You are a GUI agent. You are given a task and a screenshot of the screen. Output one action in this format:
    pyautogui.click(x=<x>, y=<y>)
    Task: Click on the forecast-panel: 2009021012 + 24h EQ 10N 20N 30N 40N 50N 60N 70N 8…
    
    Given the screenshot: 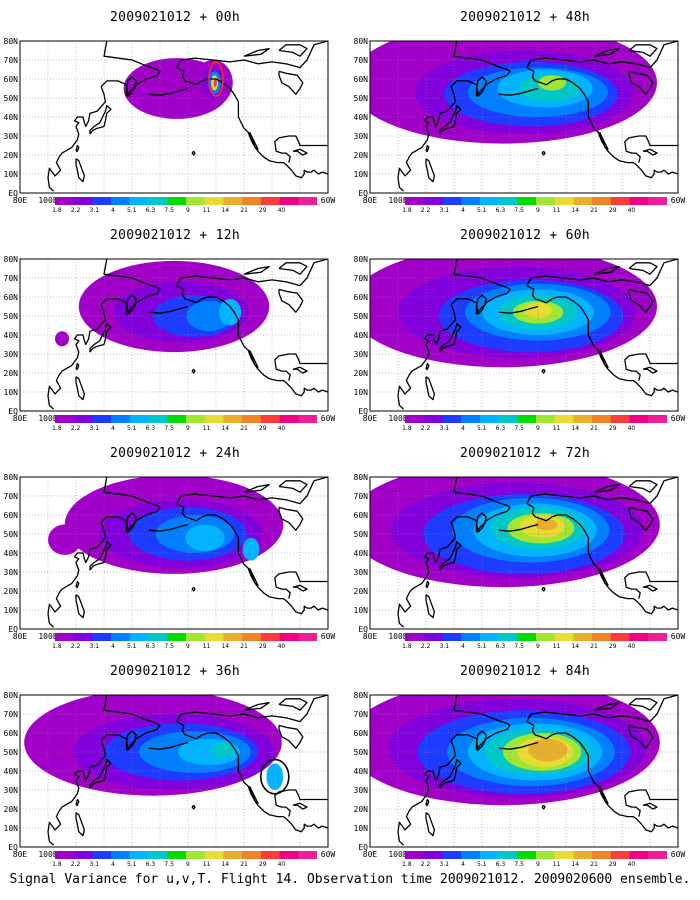 What is the action you would take?
    pyautogui.click(x=175, y=545)
    